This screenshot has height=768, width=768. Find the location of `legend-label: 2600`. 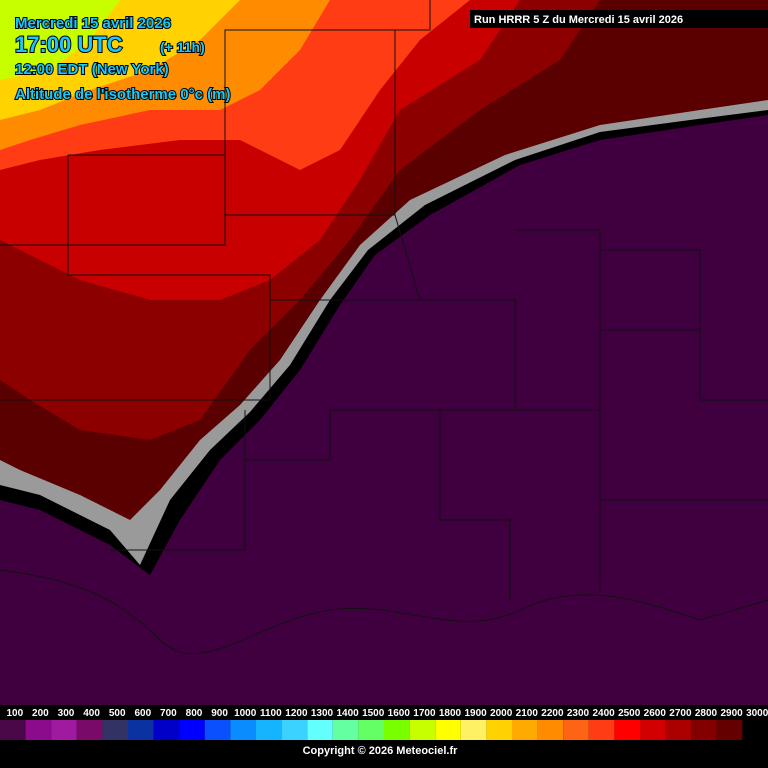

legend-label: 2600 is located at coordinates (655, 713).